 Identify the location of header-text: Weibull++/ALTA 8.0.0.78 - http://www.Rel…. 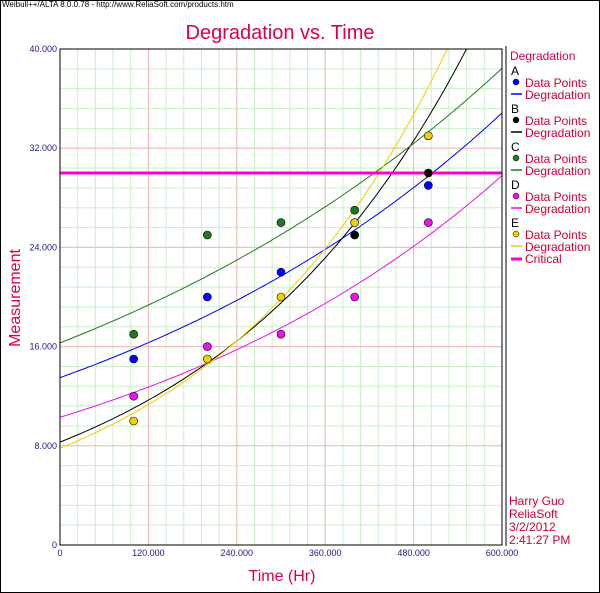
(118, 4).